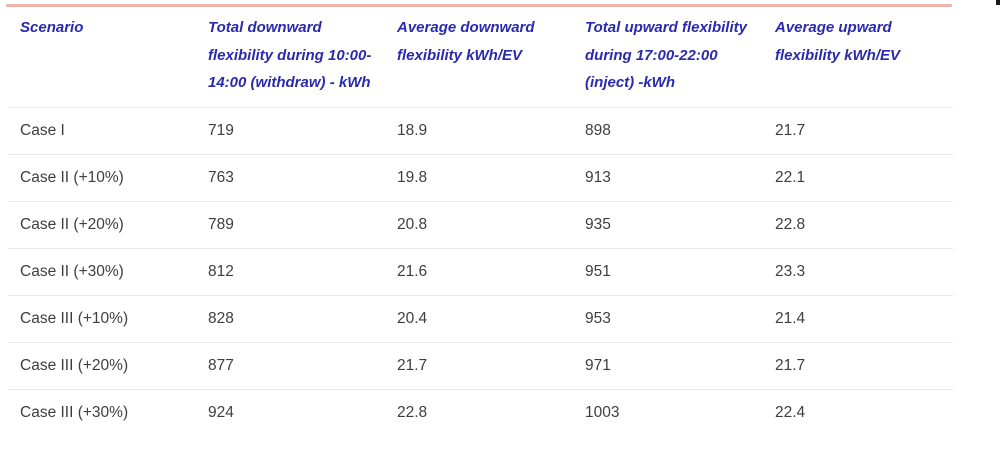 This screenshot has height=459, width=1000. I want to click on scenario-cell: Case III (+20%), so click(108, 366).